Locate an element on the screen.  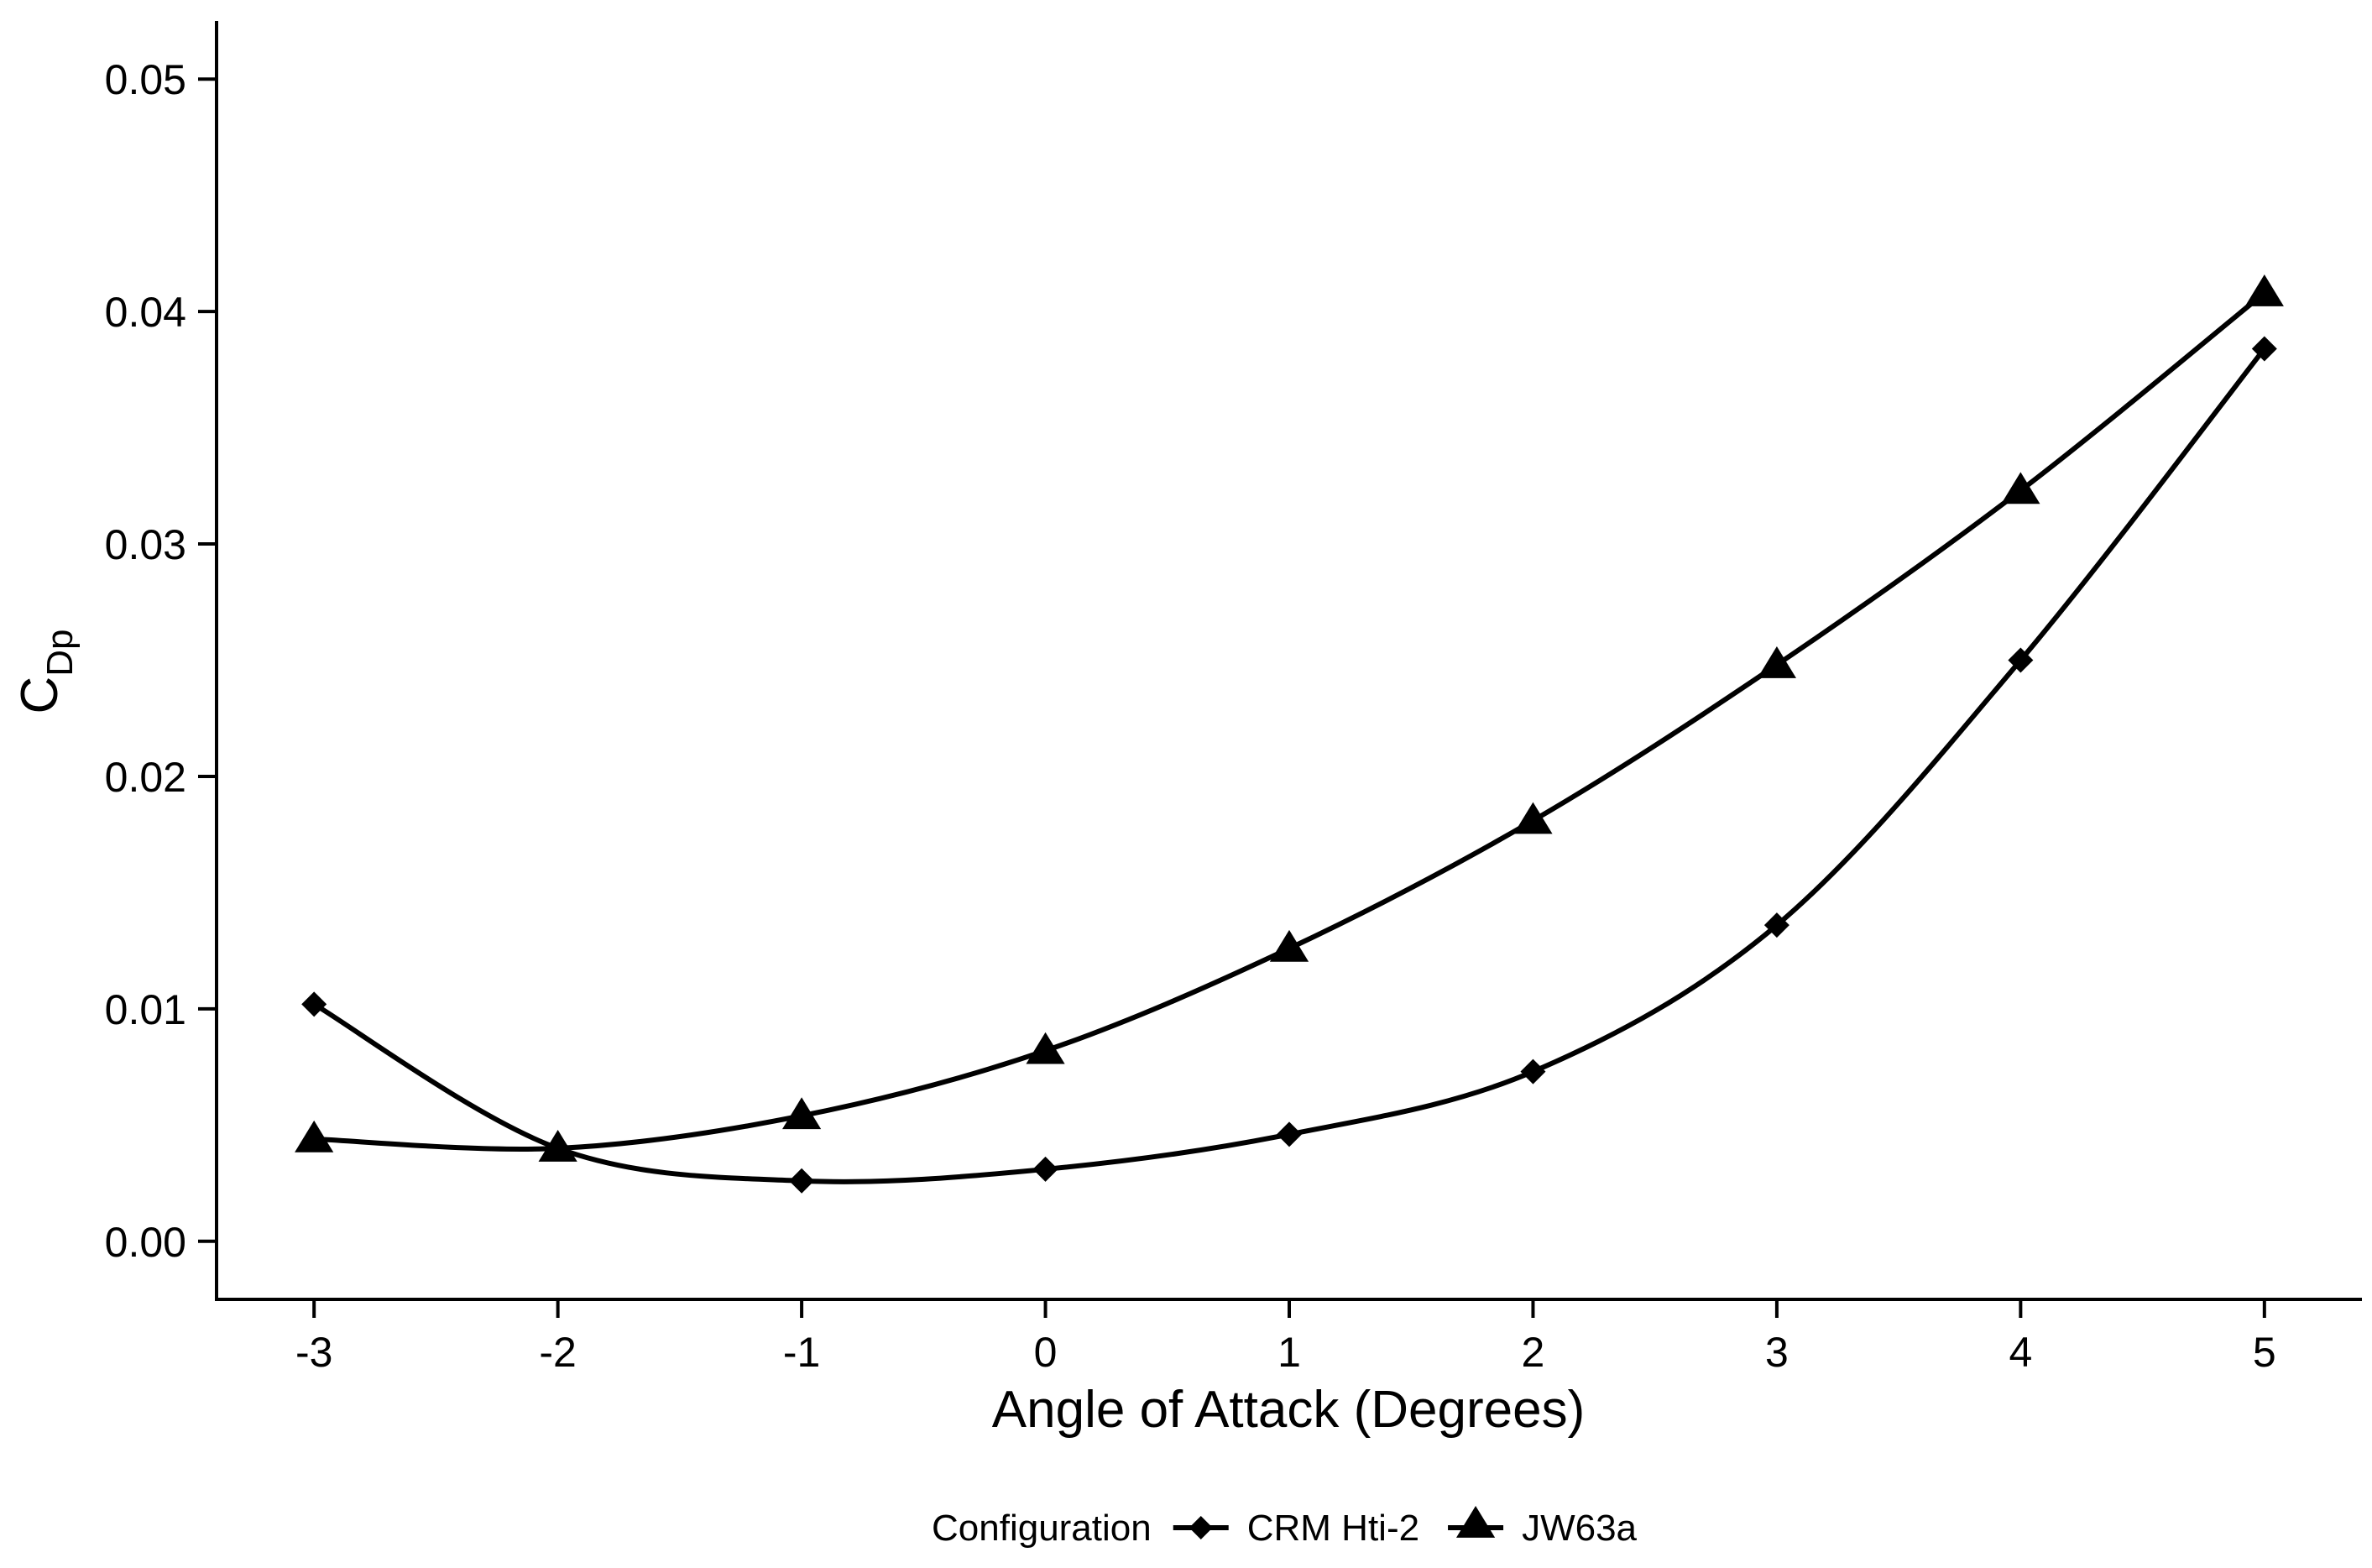
y-tick-label: 0.02 is located at coordinates (146, 778).